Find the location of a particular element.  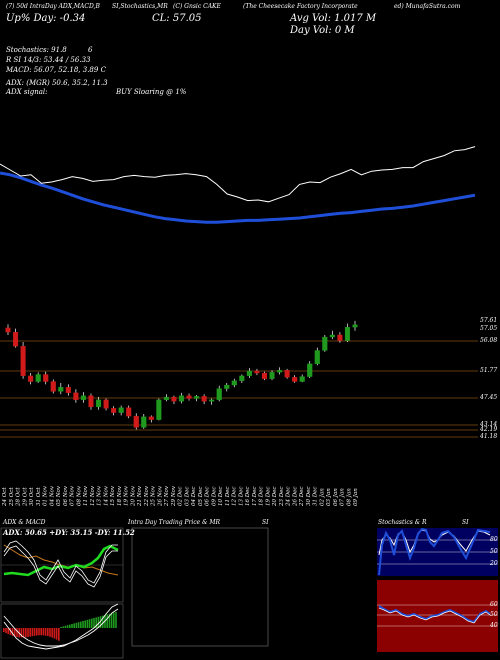

date-tick-label: 31 Dec is located at coordinates (316, 497).